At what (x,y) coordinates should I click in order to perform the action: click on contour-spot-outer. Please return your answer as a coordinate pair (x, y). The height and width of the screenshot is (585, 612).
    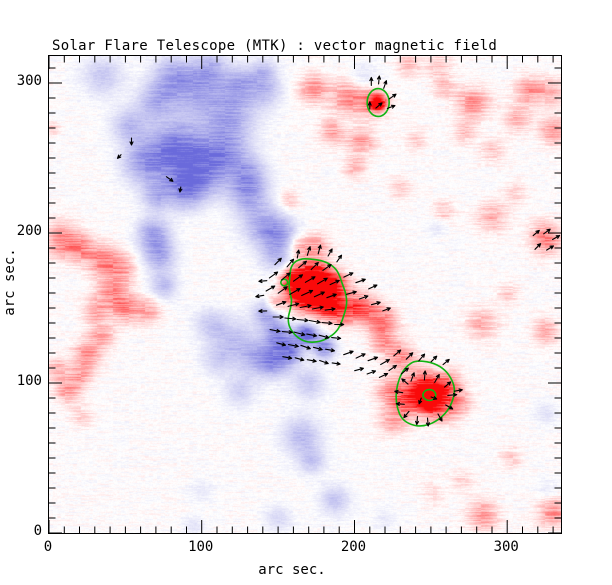
    Looking at the image, I should click on (425, 393).